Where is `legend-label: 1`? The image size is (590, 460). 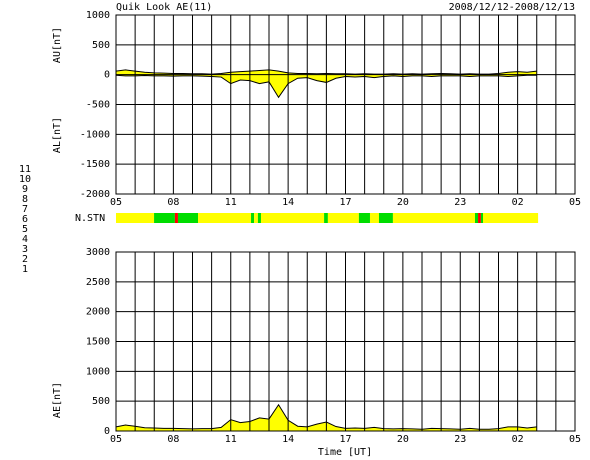 legend-label: 1 is located at coordinates (25, 269).